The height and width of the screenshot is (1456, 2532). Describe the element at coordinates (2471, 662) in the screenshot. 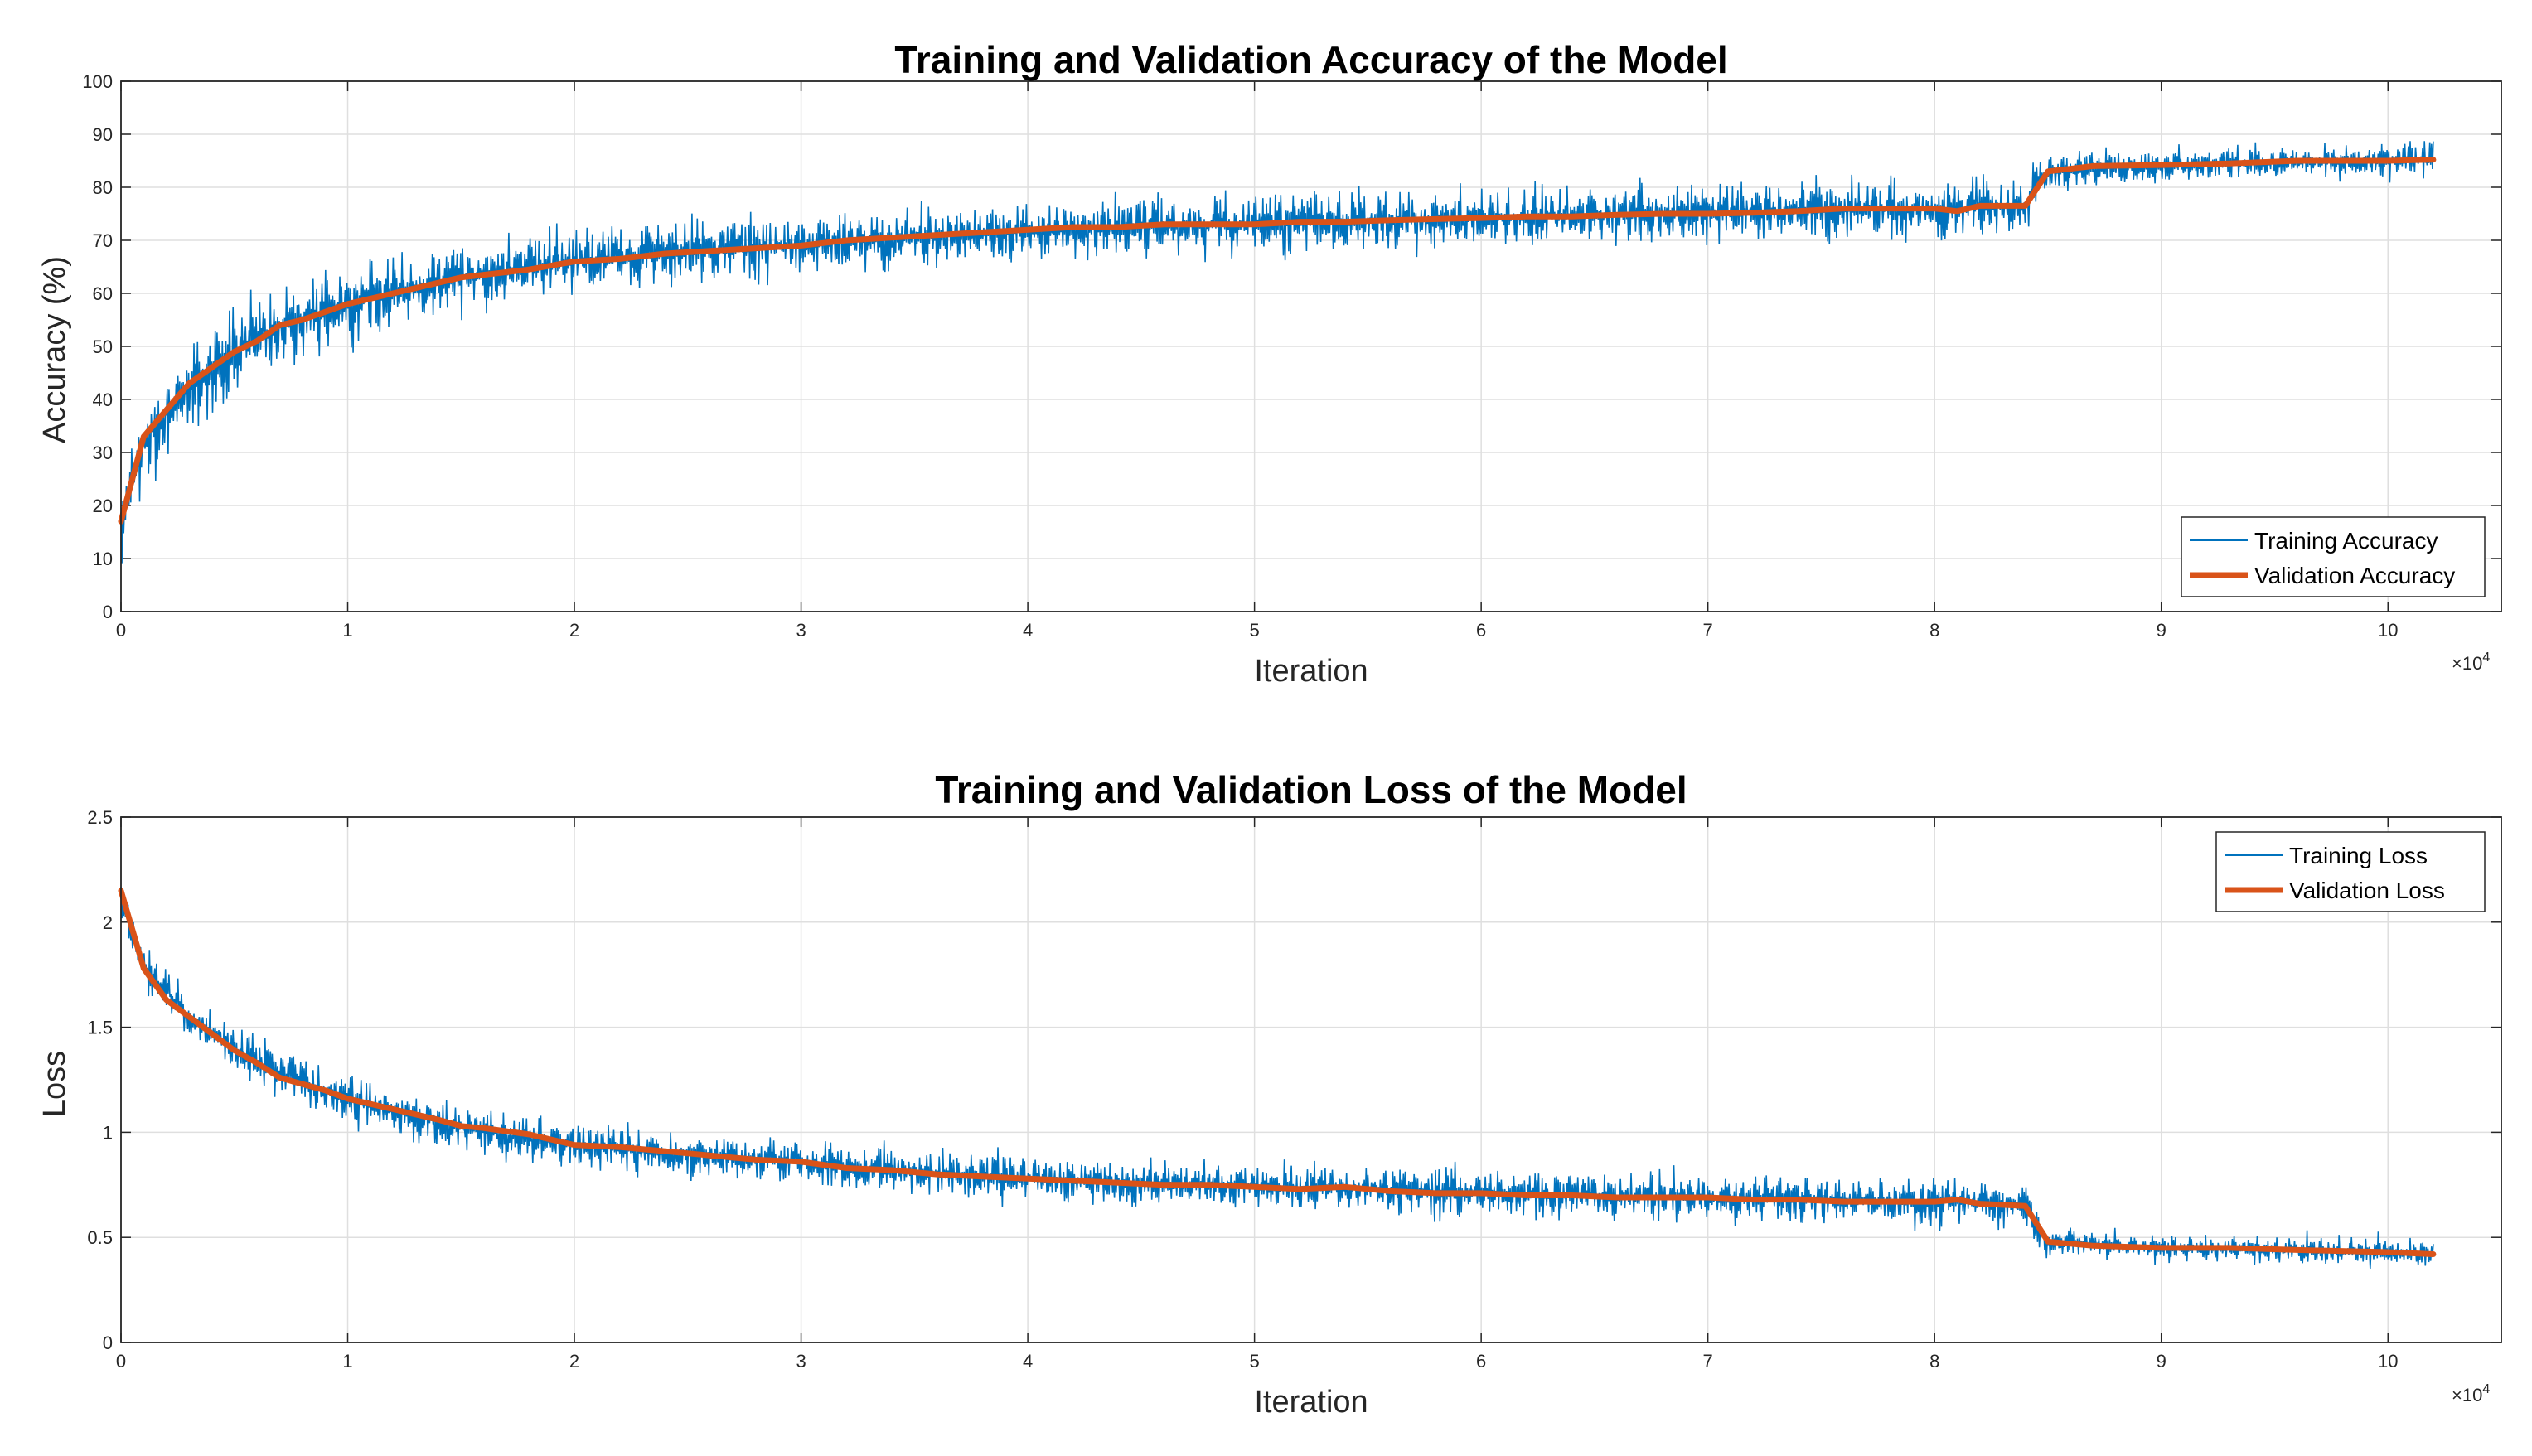

I see `accuracy-x-multiplier: ×10⁴` at that location.